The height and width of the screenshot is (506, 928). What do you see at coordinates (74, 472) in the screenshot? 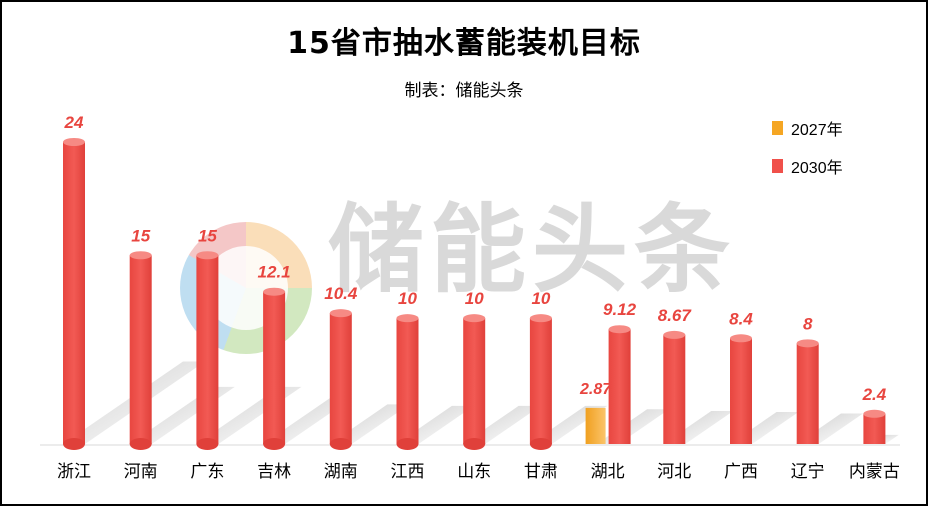
I see `x-tick-label: 浙江` at bounding box center [74, 472].